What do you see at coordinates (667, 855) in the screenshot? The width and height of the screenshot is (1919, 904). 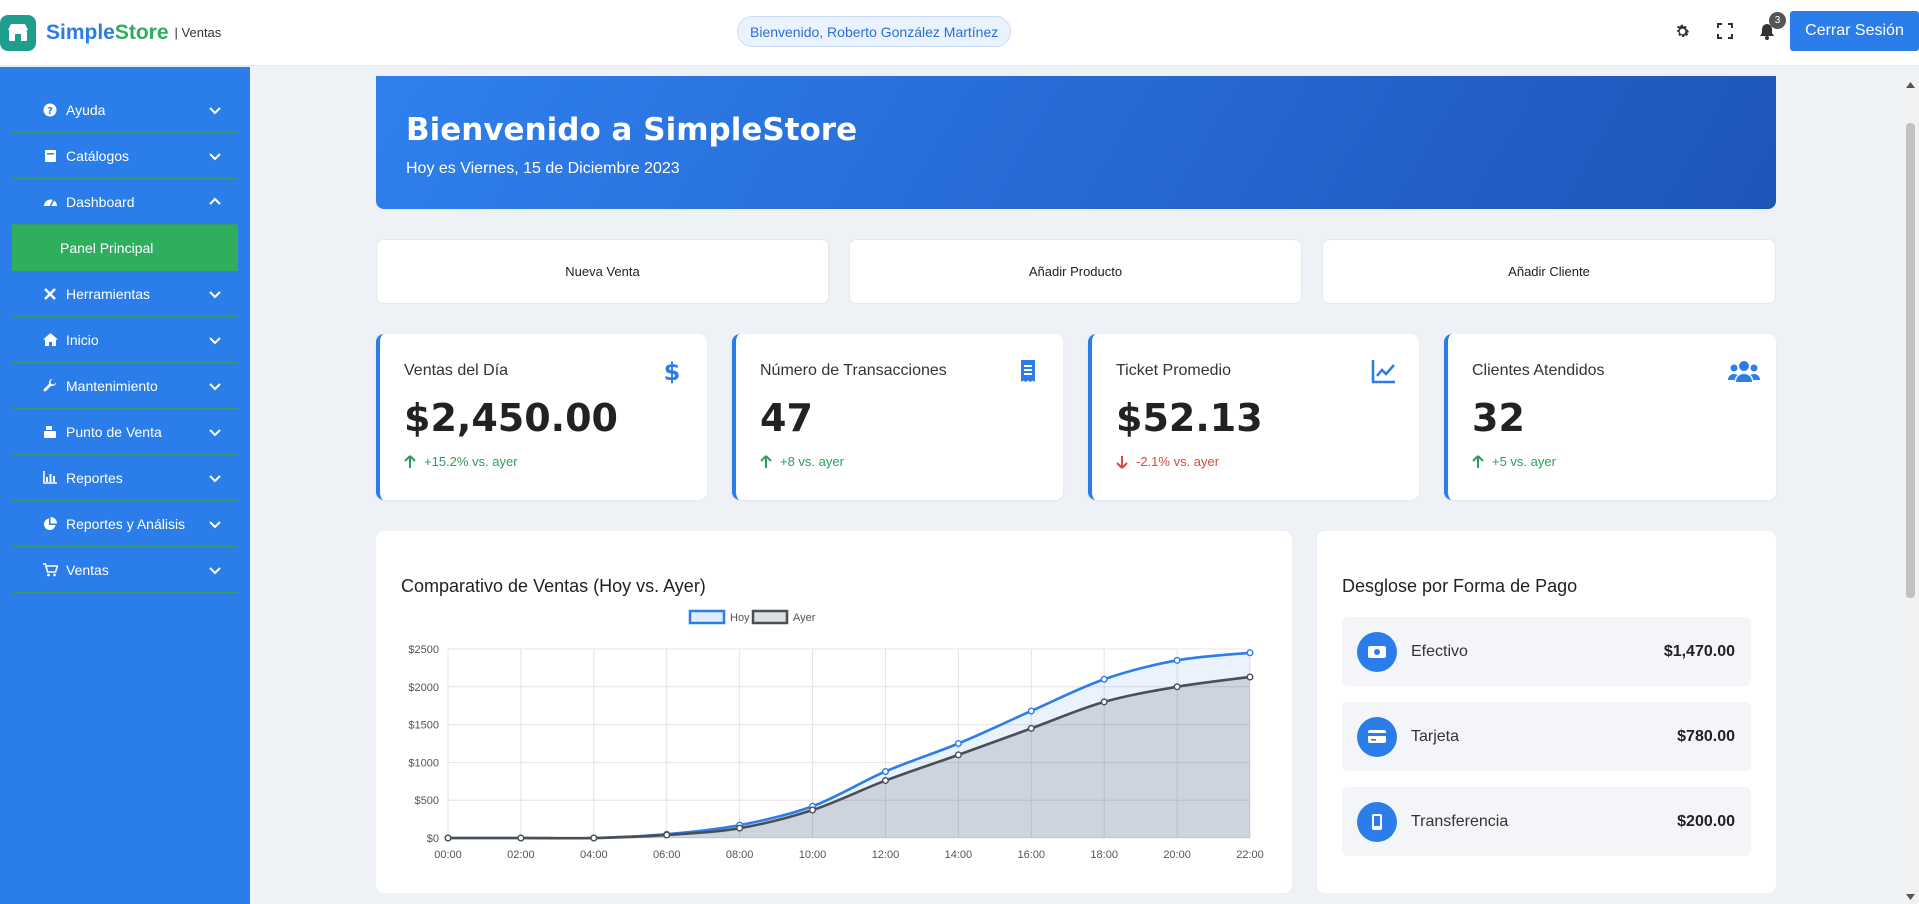 I see `x-tick-label: 06:00` at bounding box center [667, 855].